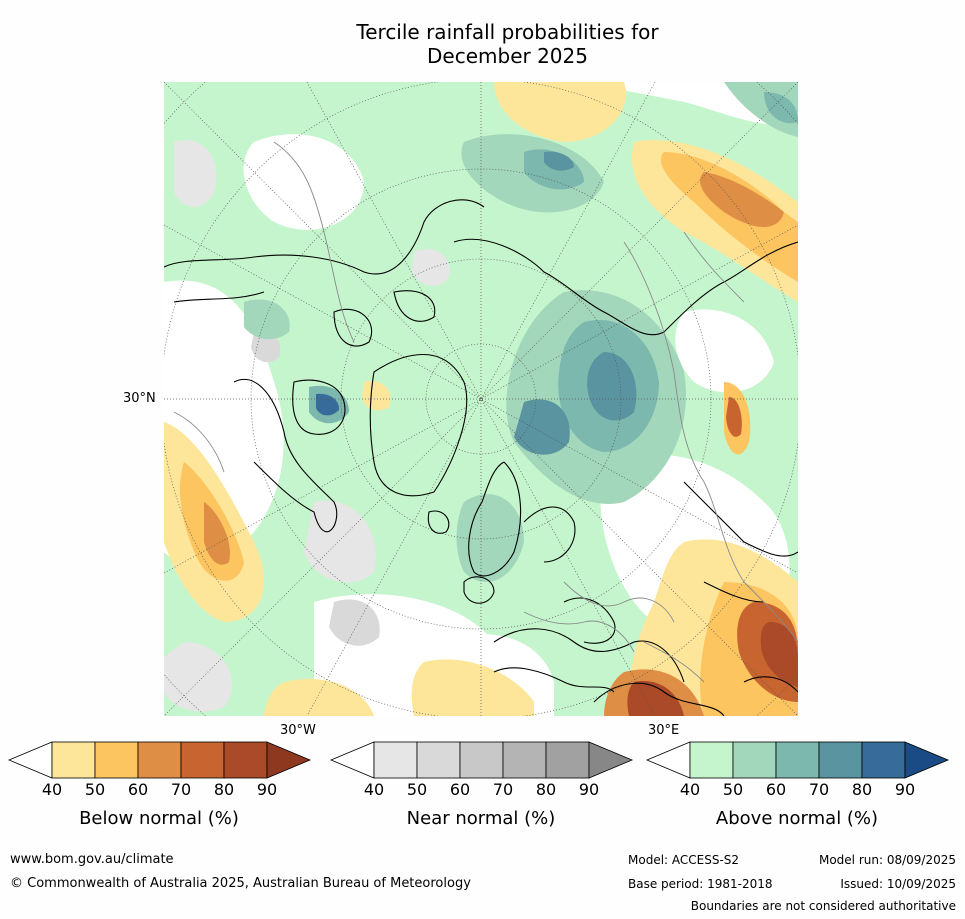 The height and width of the screenshot is (919, 965). Describe the element at coordinates (481, 789) in the screenshot. I see `colorbar-near-normal-ticks: 40 50 60 70 80 90` at that location.